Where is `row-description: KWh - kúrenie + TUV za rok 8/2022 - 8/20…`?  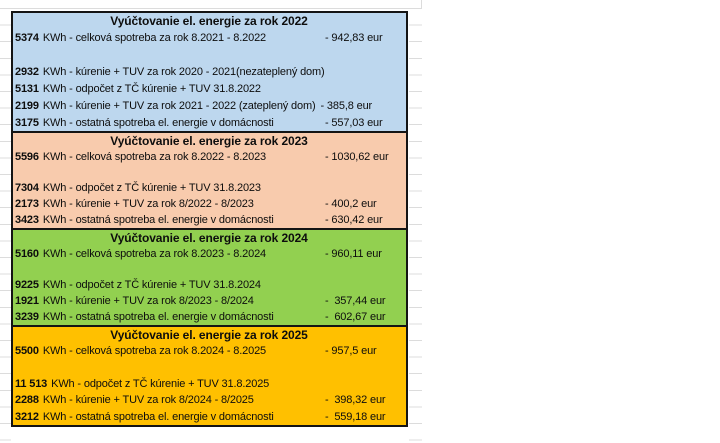
row-description: KWh - kúrenie + TUV za rok 8/2022 - 8/20… is located at coordinates (148, 204).